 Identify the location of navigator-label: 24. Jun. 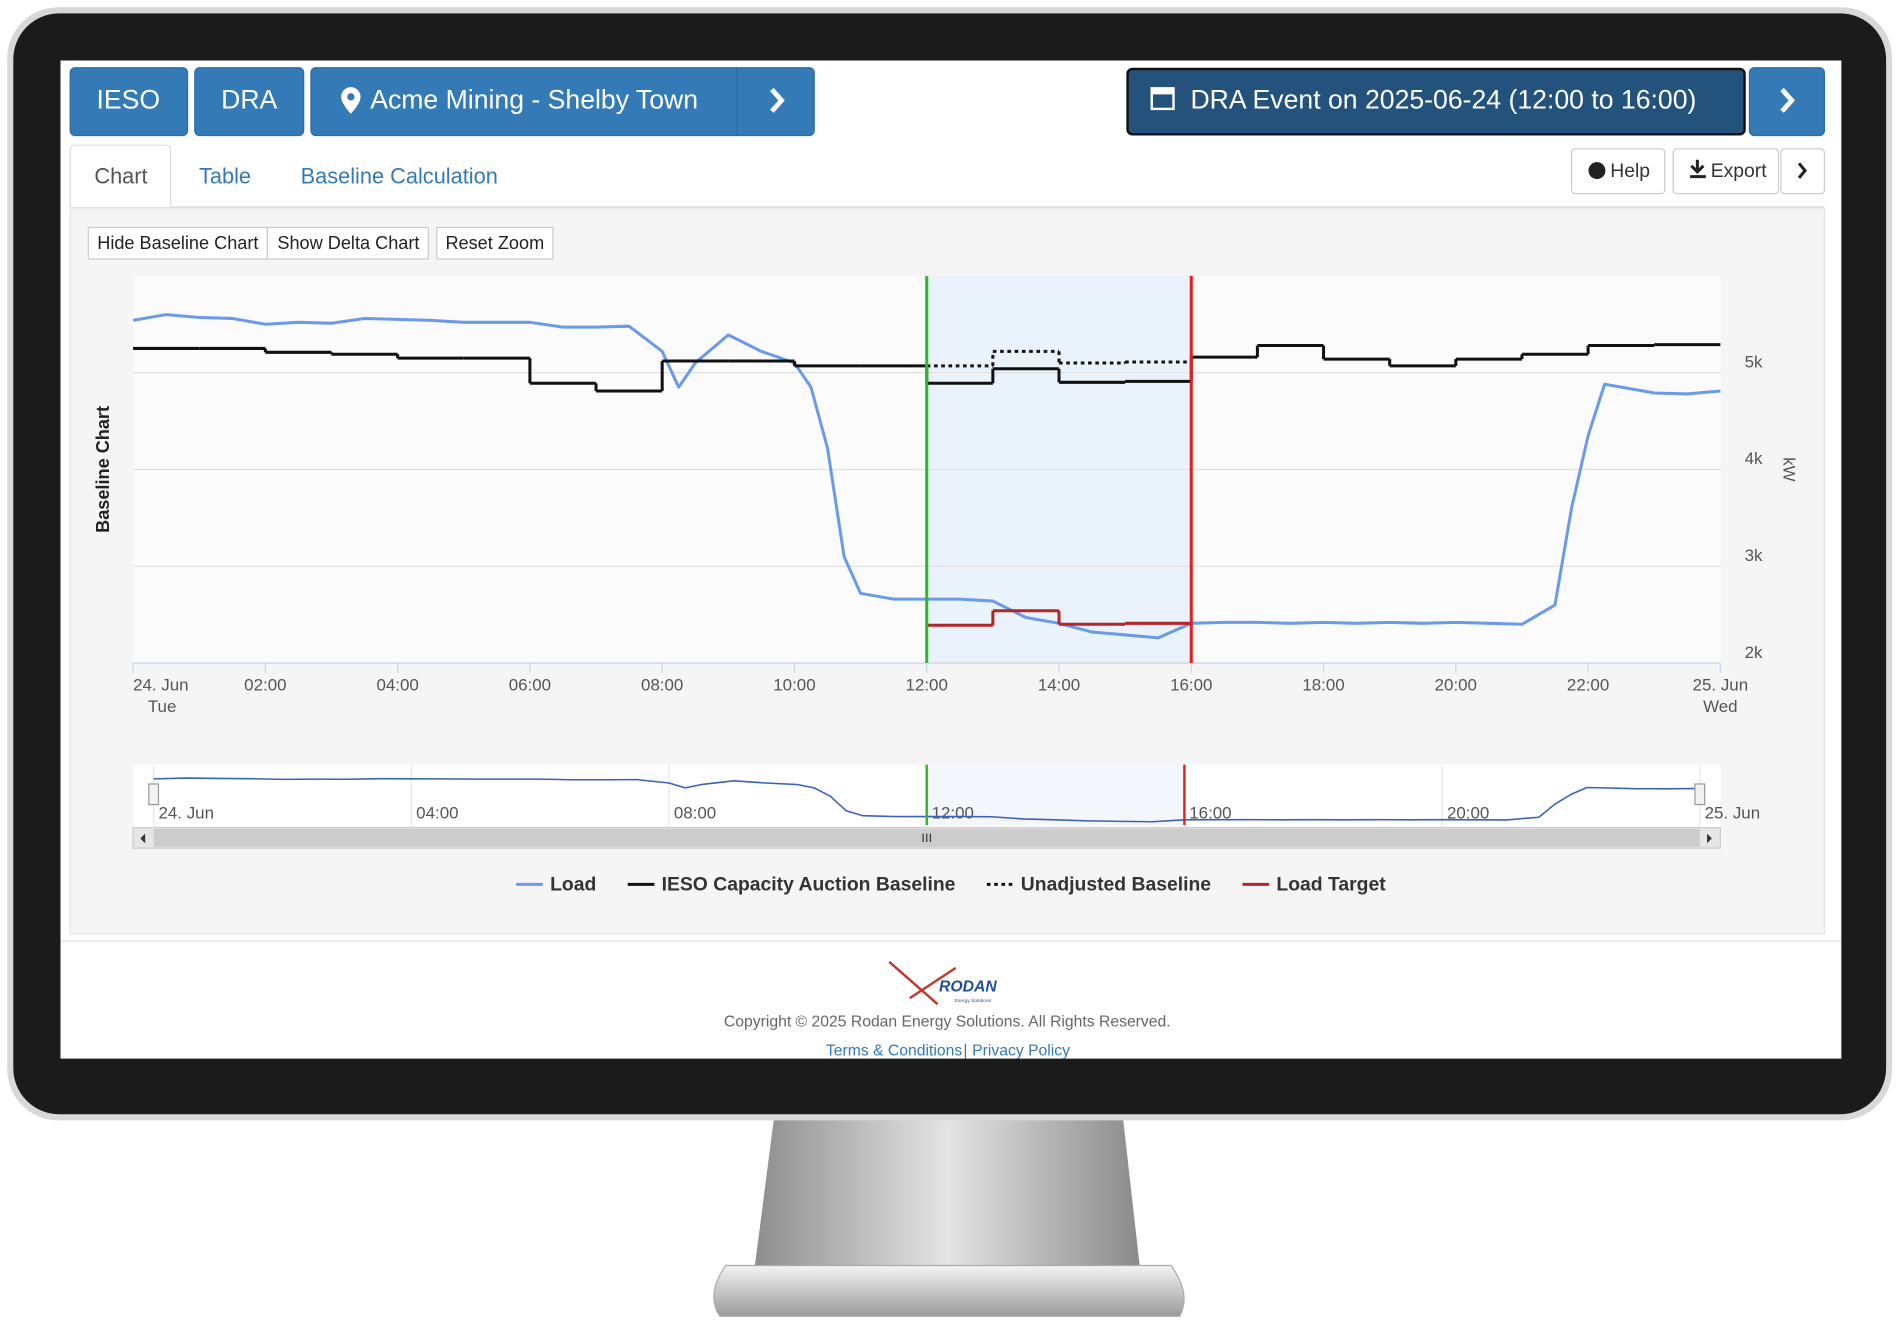
(186, 813).